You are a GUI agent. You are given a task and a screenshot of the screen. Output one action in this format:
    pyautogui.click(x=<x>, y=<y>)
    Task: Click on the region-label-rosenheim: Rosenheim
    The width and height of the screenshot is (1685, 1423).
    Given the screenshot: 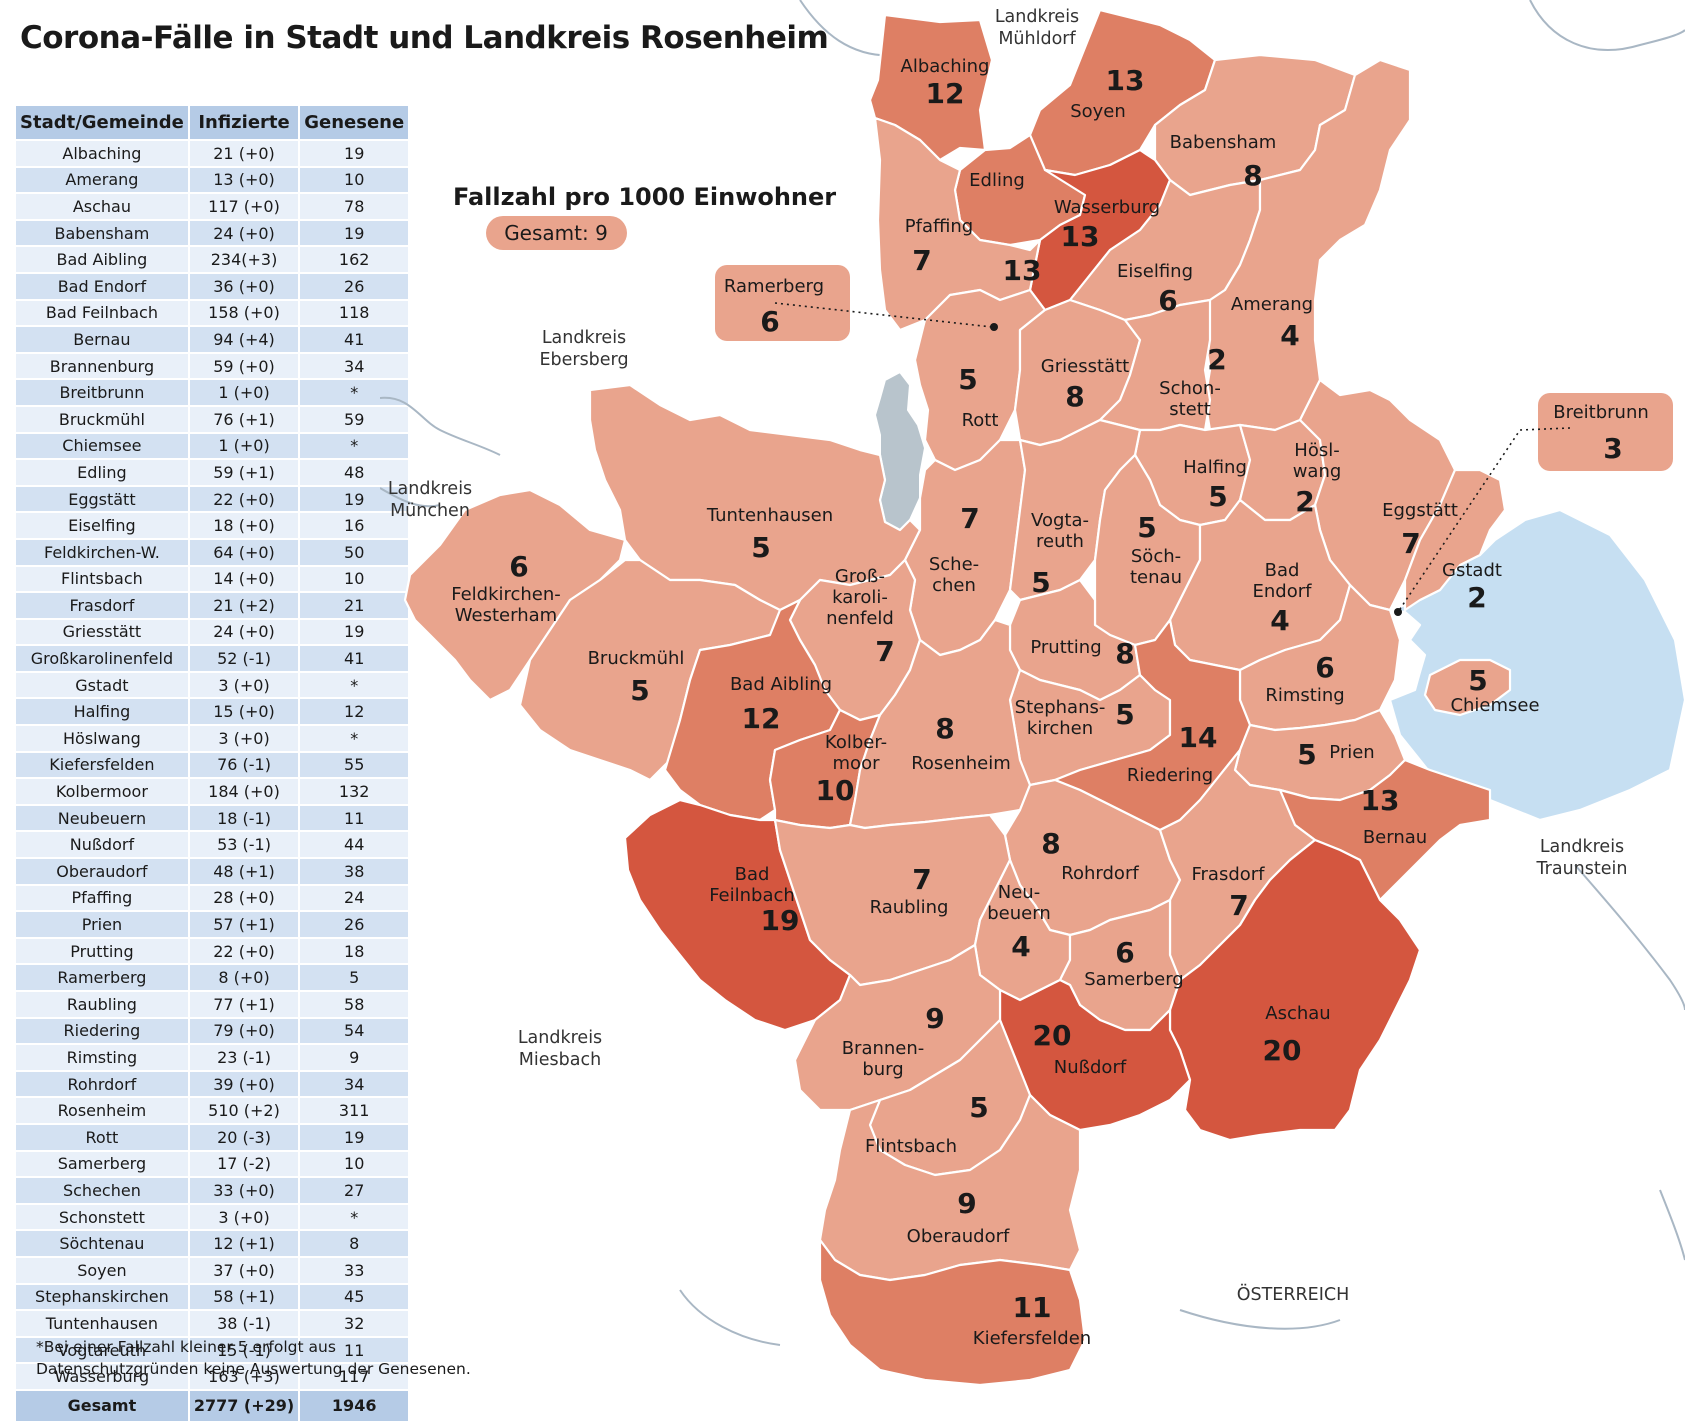 What is the action you would take?
    pyautogui.click(x=961, y=763)
    